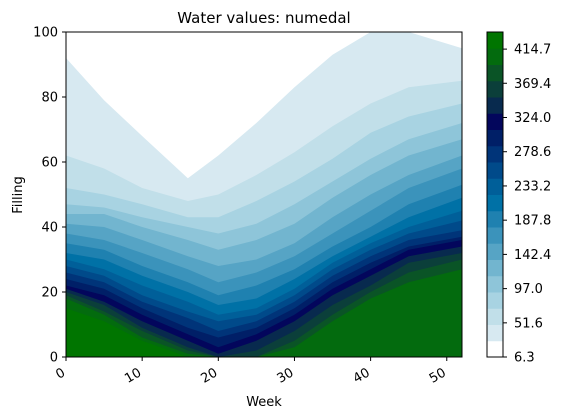 The image size is (563, 418). What do you see at coordinates (209, 375) in the screenshot?
I see `x-tick-label: 20` at bounding box center [209, 375].